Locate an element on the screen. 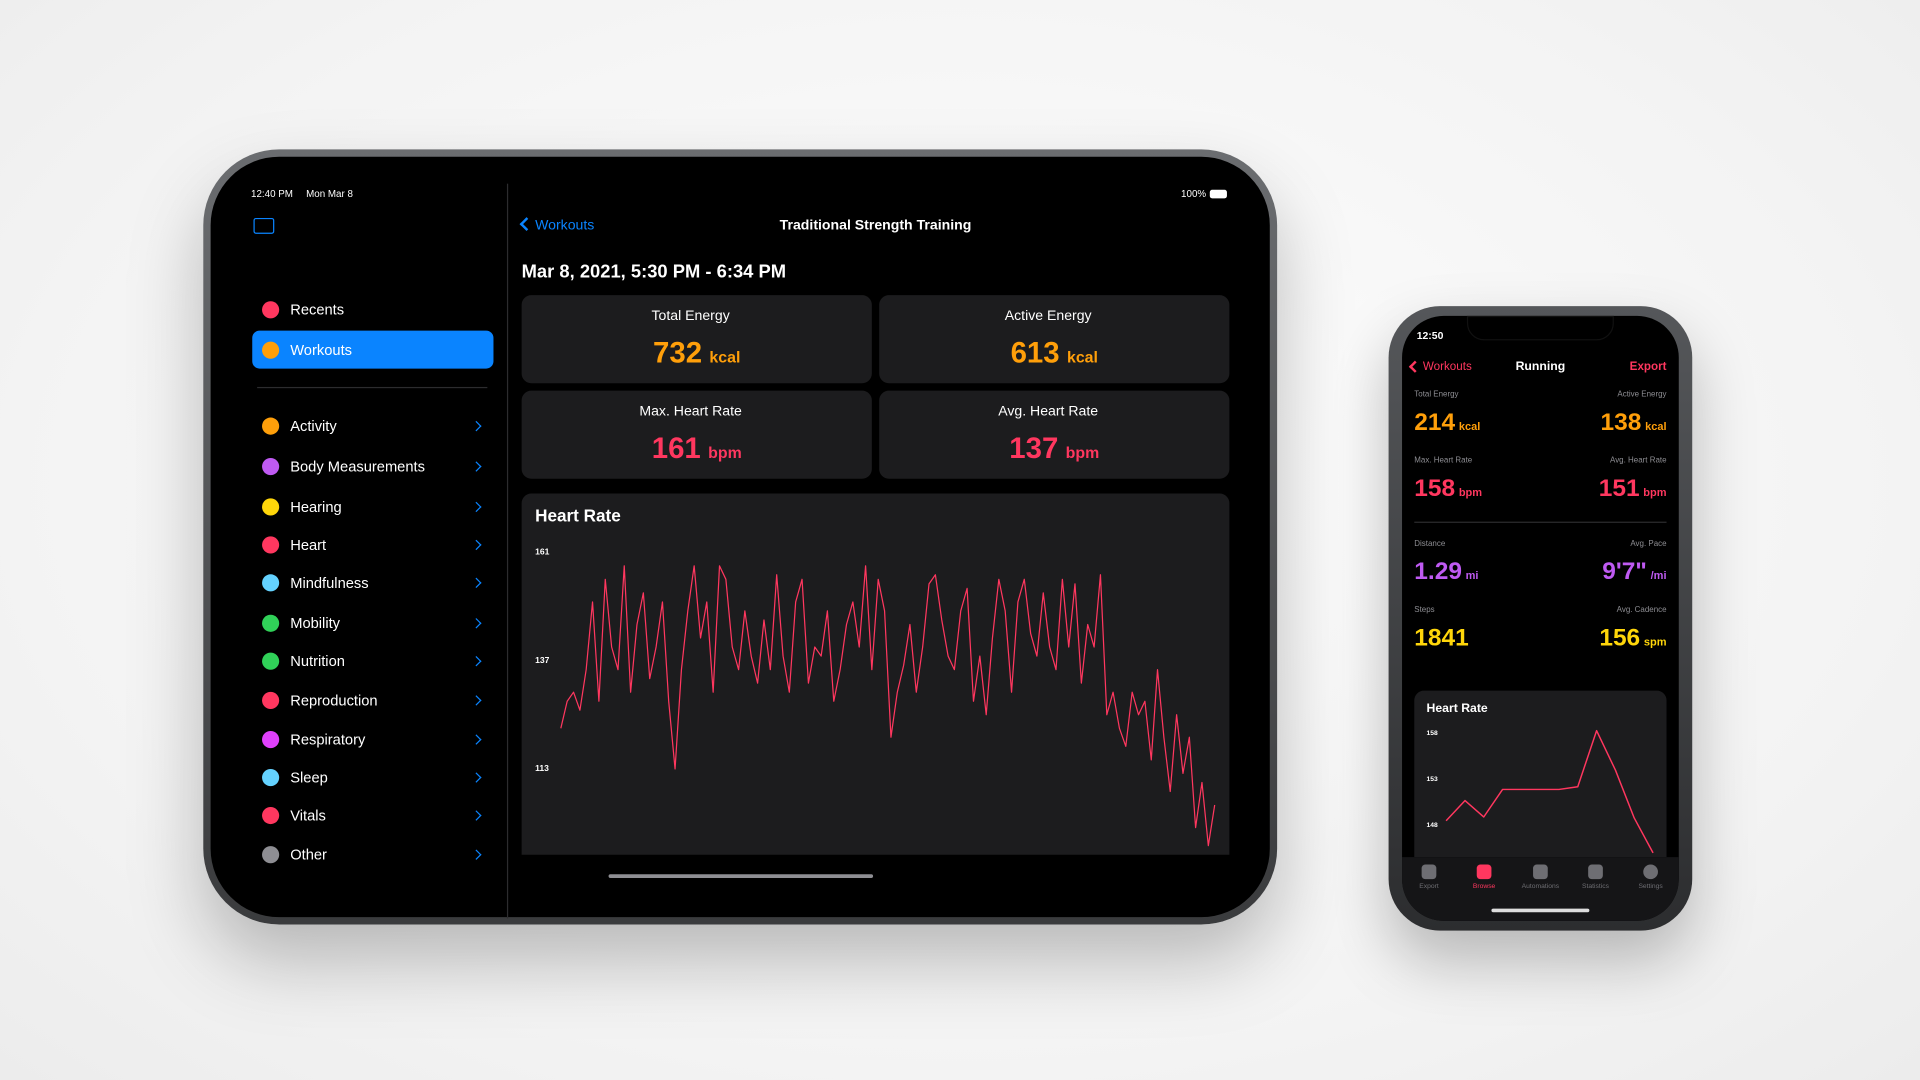  stat-label: Avg. Heart Rate is located at coordinates (1048, 412).